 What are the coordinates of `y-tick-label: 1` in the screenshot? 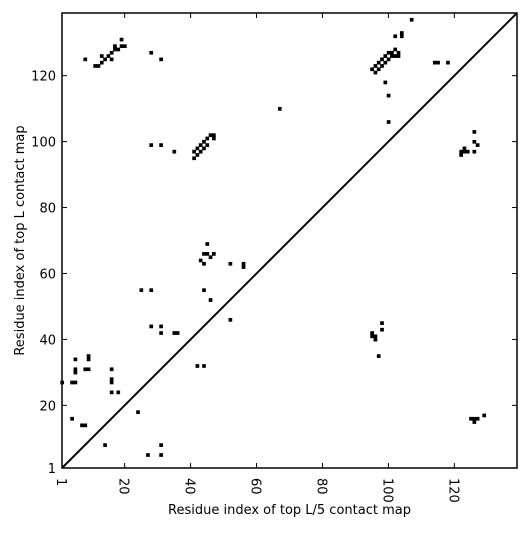 It's located at (52, 469).